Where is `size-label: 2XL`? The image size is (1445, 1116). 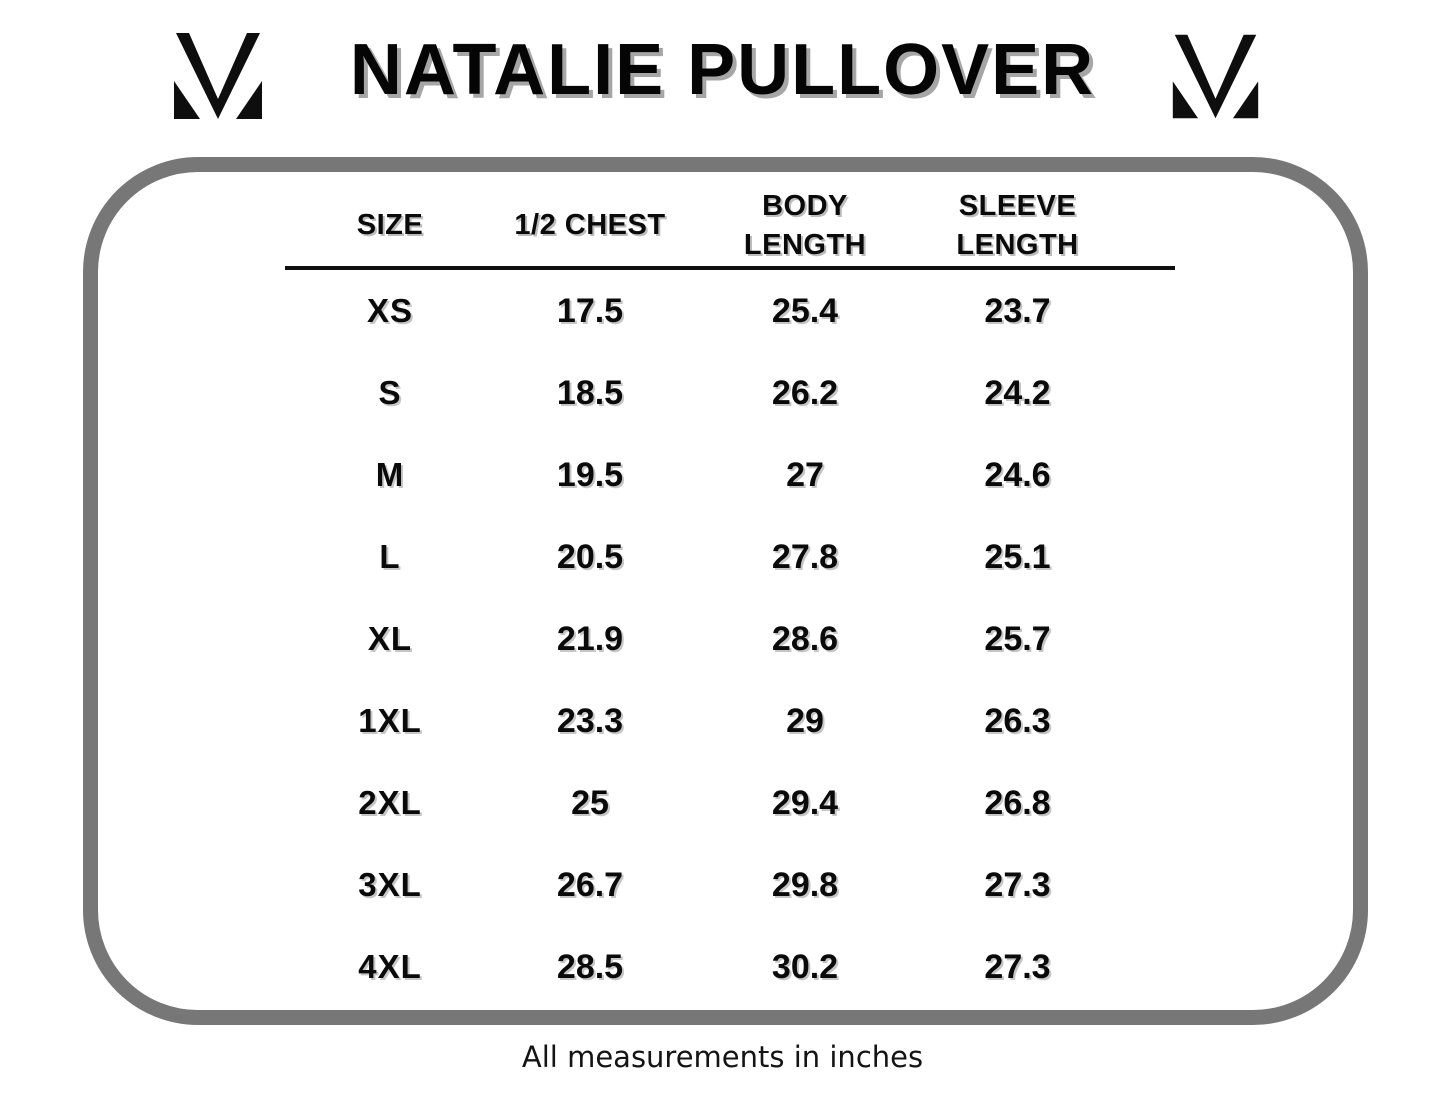 size-label: 2XL is located at coordinates (390, 802).